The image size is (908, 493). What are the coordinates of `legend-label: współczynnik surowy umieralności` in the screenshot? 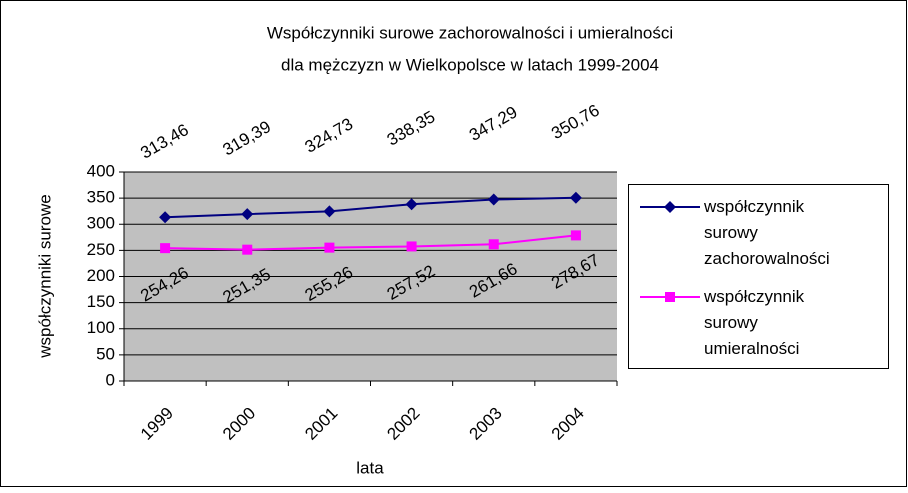 It's located at (754, 322).